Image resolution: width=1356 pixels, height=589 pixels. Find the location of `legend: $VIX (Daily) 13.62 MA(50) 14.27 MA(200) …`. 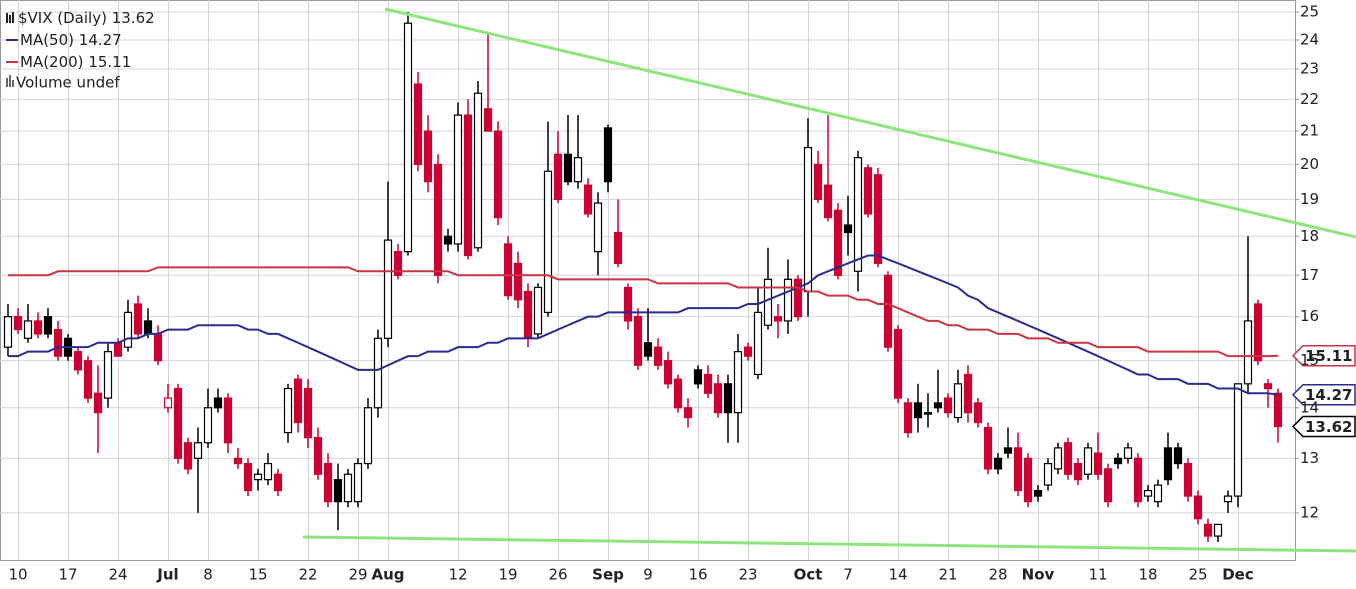

legend: $VIX (Daily) 13.62 MA(50) 14.27 MA(200) … is located at coordinates (80, 50).